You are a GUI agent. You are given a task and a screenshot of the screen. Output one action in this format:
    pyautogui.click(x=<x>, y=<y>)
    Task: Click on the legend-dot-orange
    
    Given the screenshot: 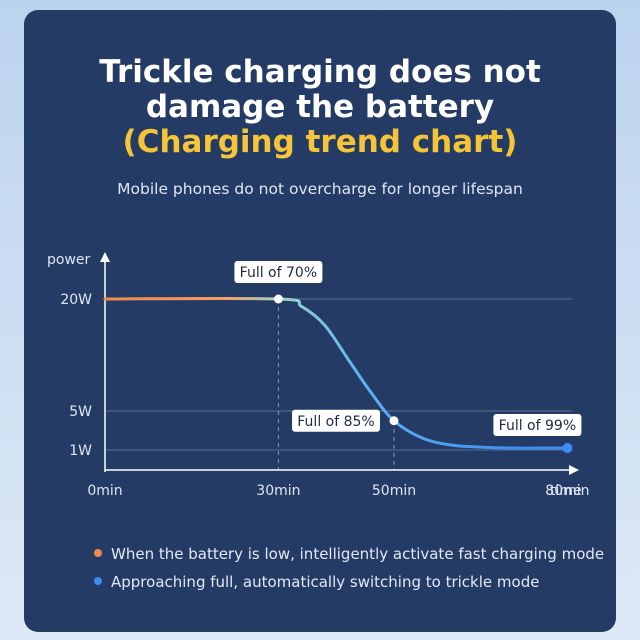 What is the action you would take?
    pyautogui.click(x=98, y=553)
    